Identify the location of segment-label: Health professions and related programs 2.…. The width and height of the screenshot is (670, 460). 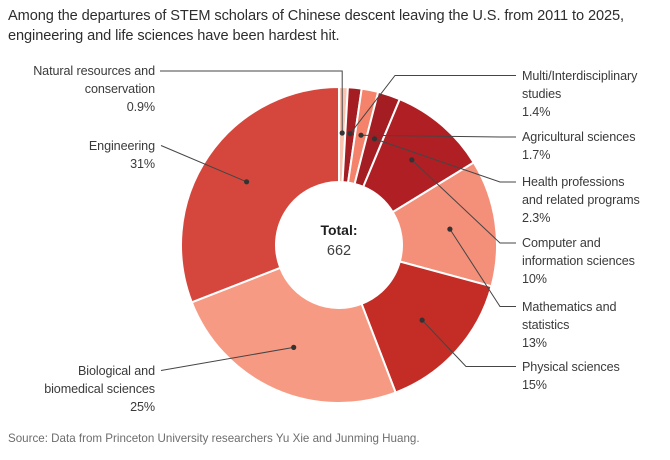
(581, 200).